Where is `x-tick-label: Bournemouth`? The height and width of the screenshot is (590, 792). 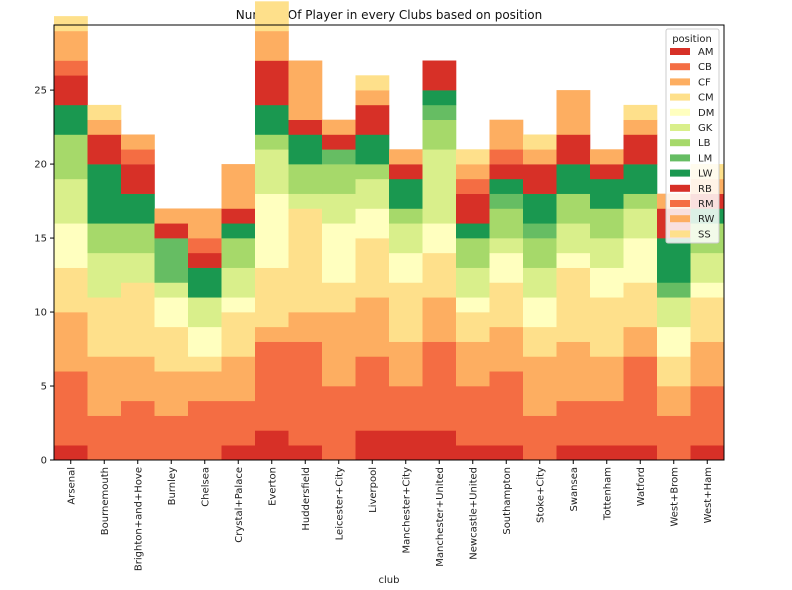
x-tick-label: Bournemouth is located at coordinates (105, 501).